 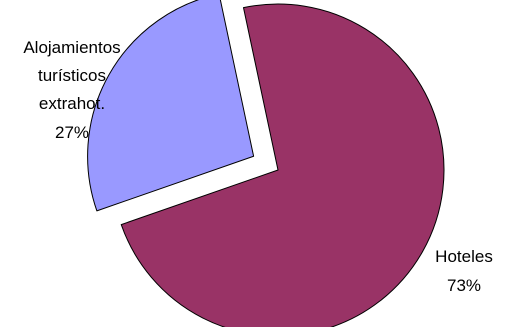 I want to click on slice-value-hoteles: 73%, so click(x=464, y=285).